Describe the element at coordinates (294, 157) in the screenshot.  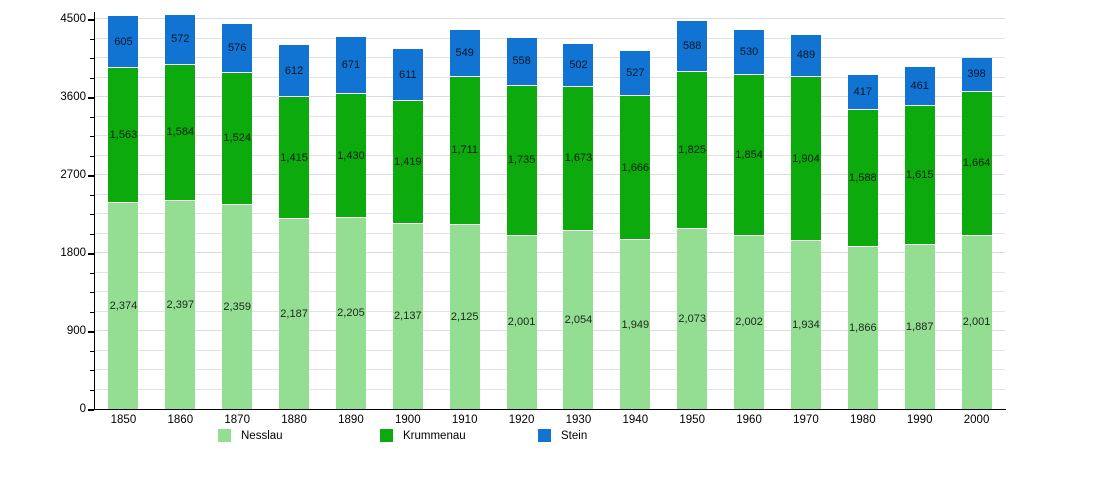
I see `value-label-krummenau-1880: 1,415` at that location.